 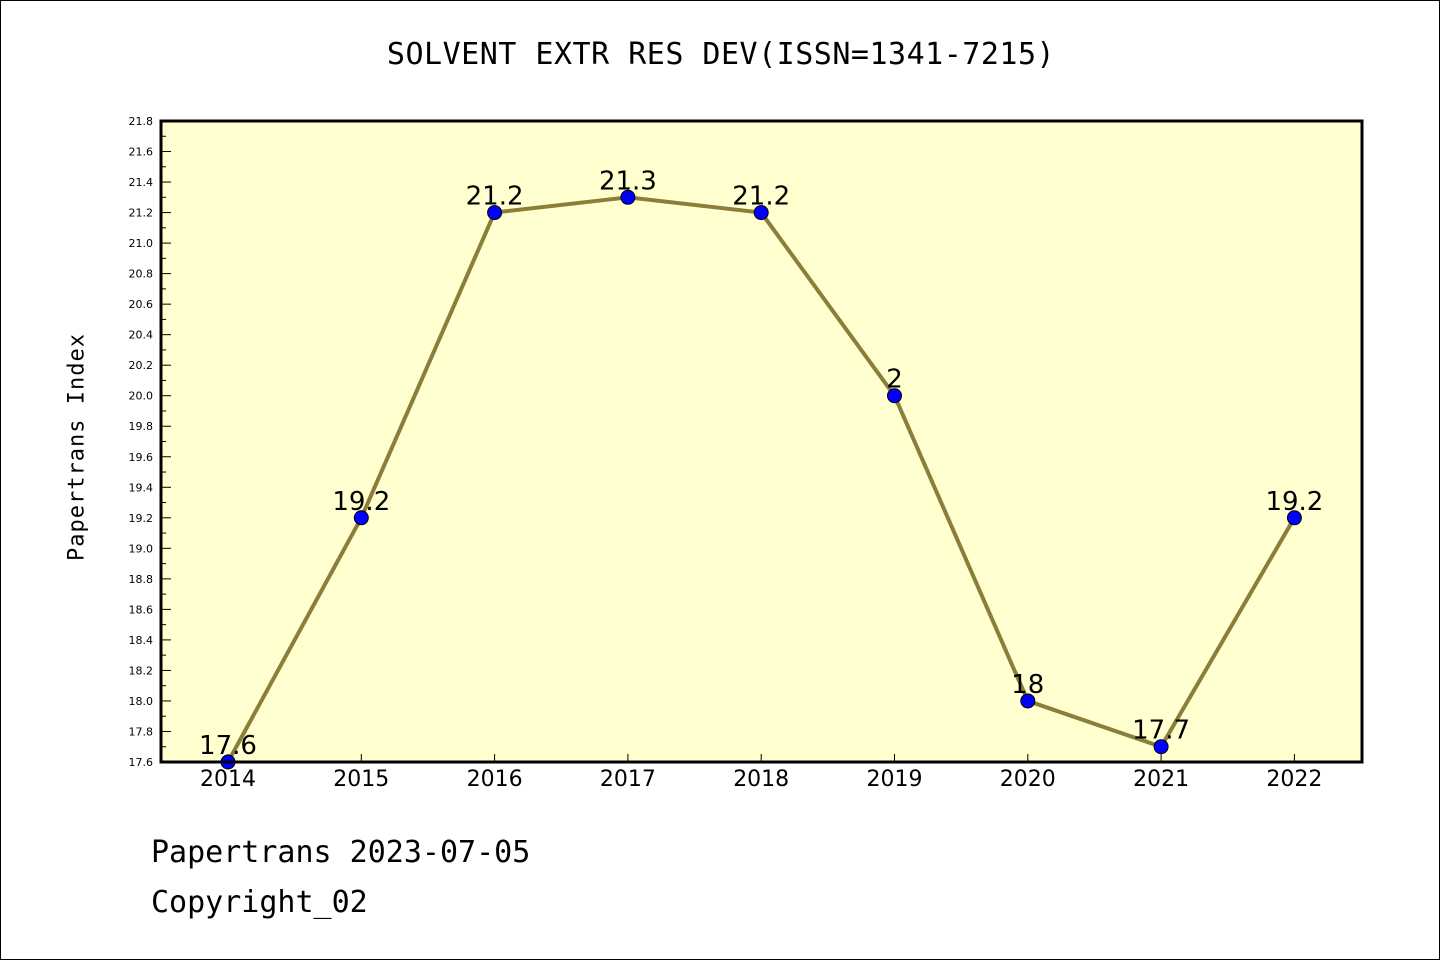 What do you see at coordinates (628, 779) in the screenshot?
I see `x-tick-label: 2017` at bounding box center [628, 779].